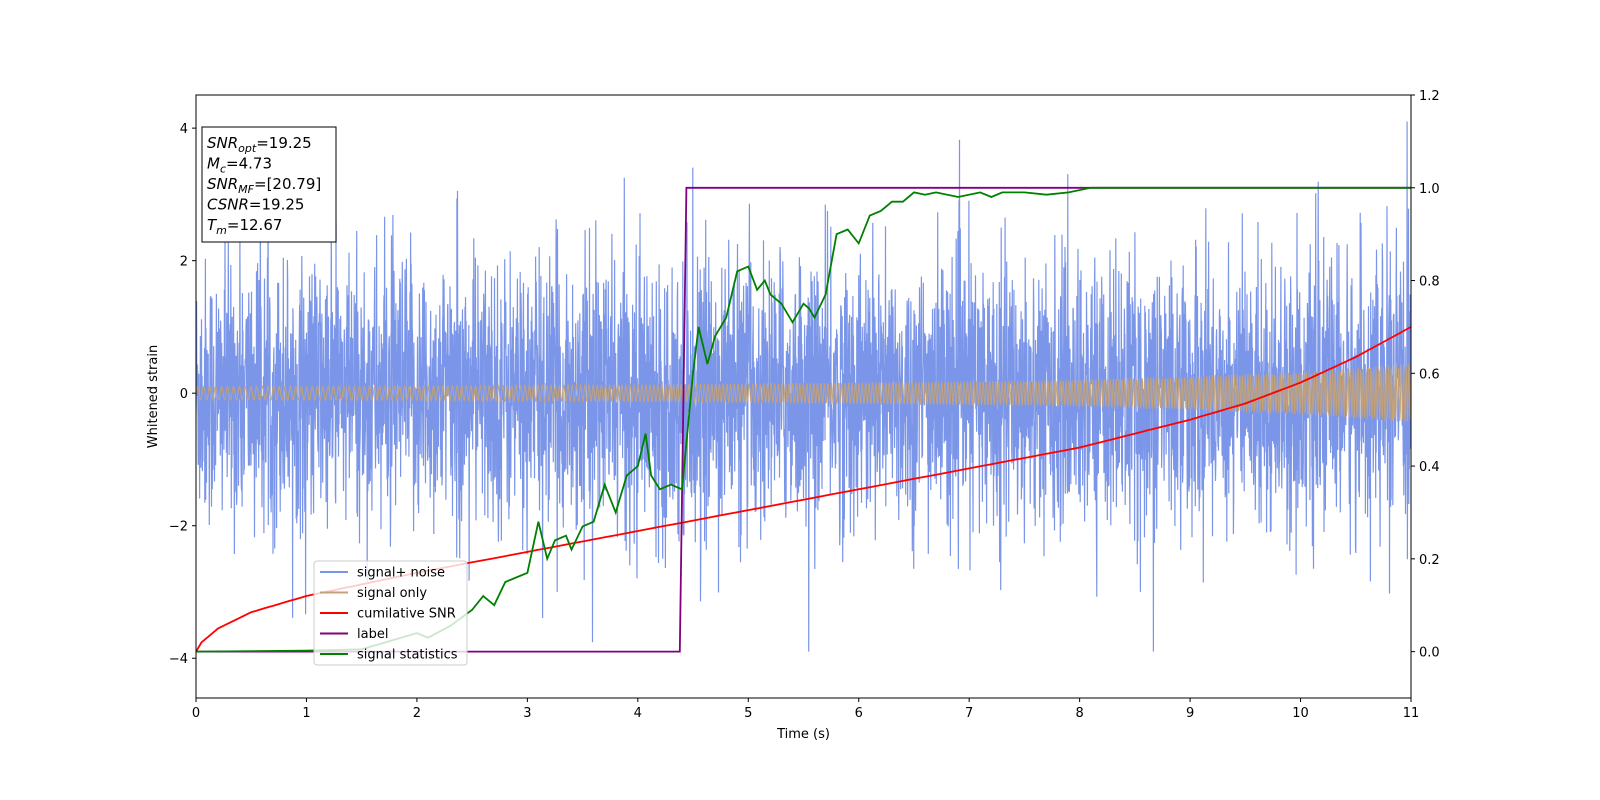 This screenshot has height=800, width=1600. Describe the element at coordinates (969, 713) in the screenshot. I see `x-tick-label: 7` at that location.